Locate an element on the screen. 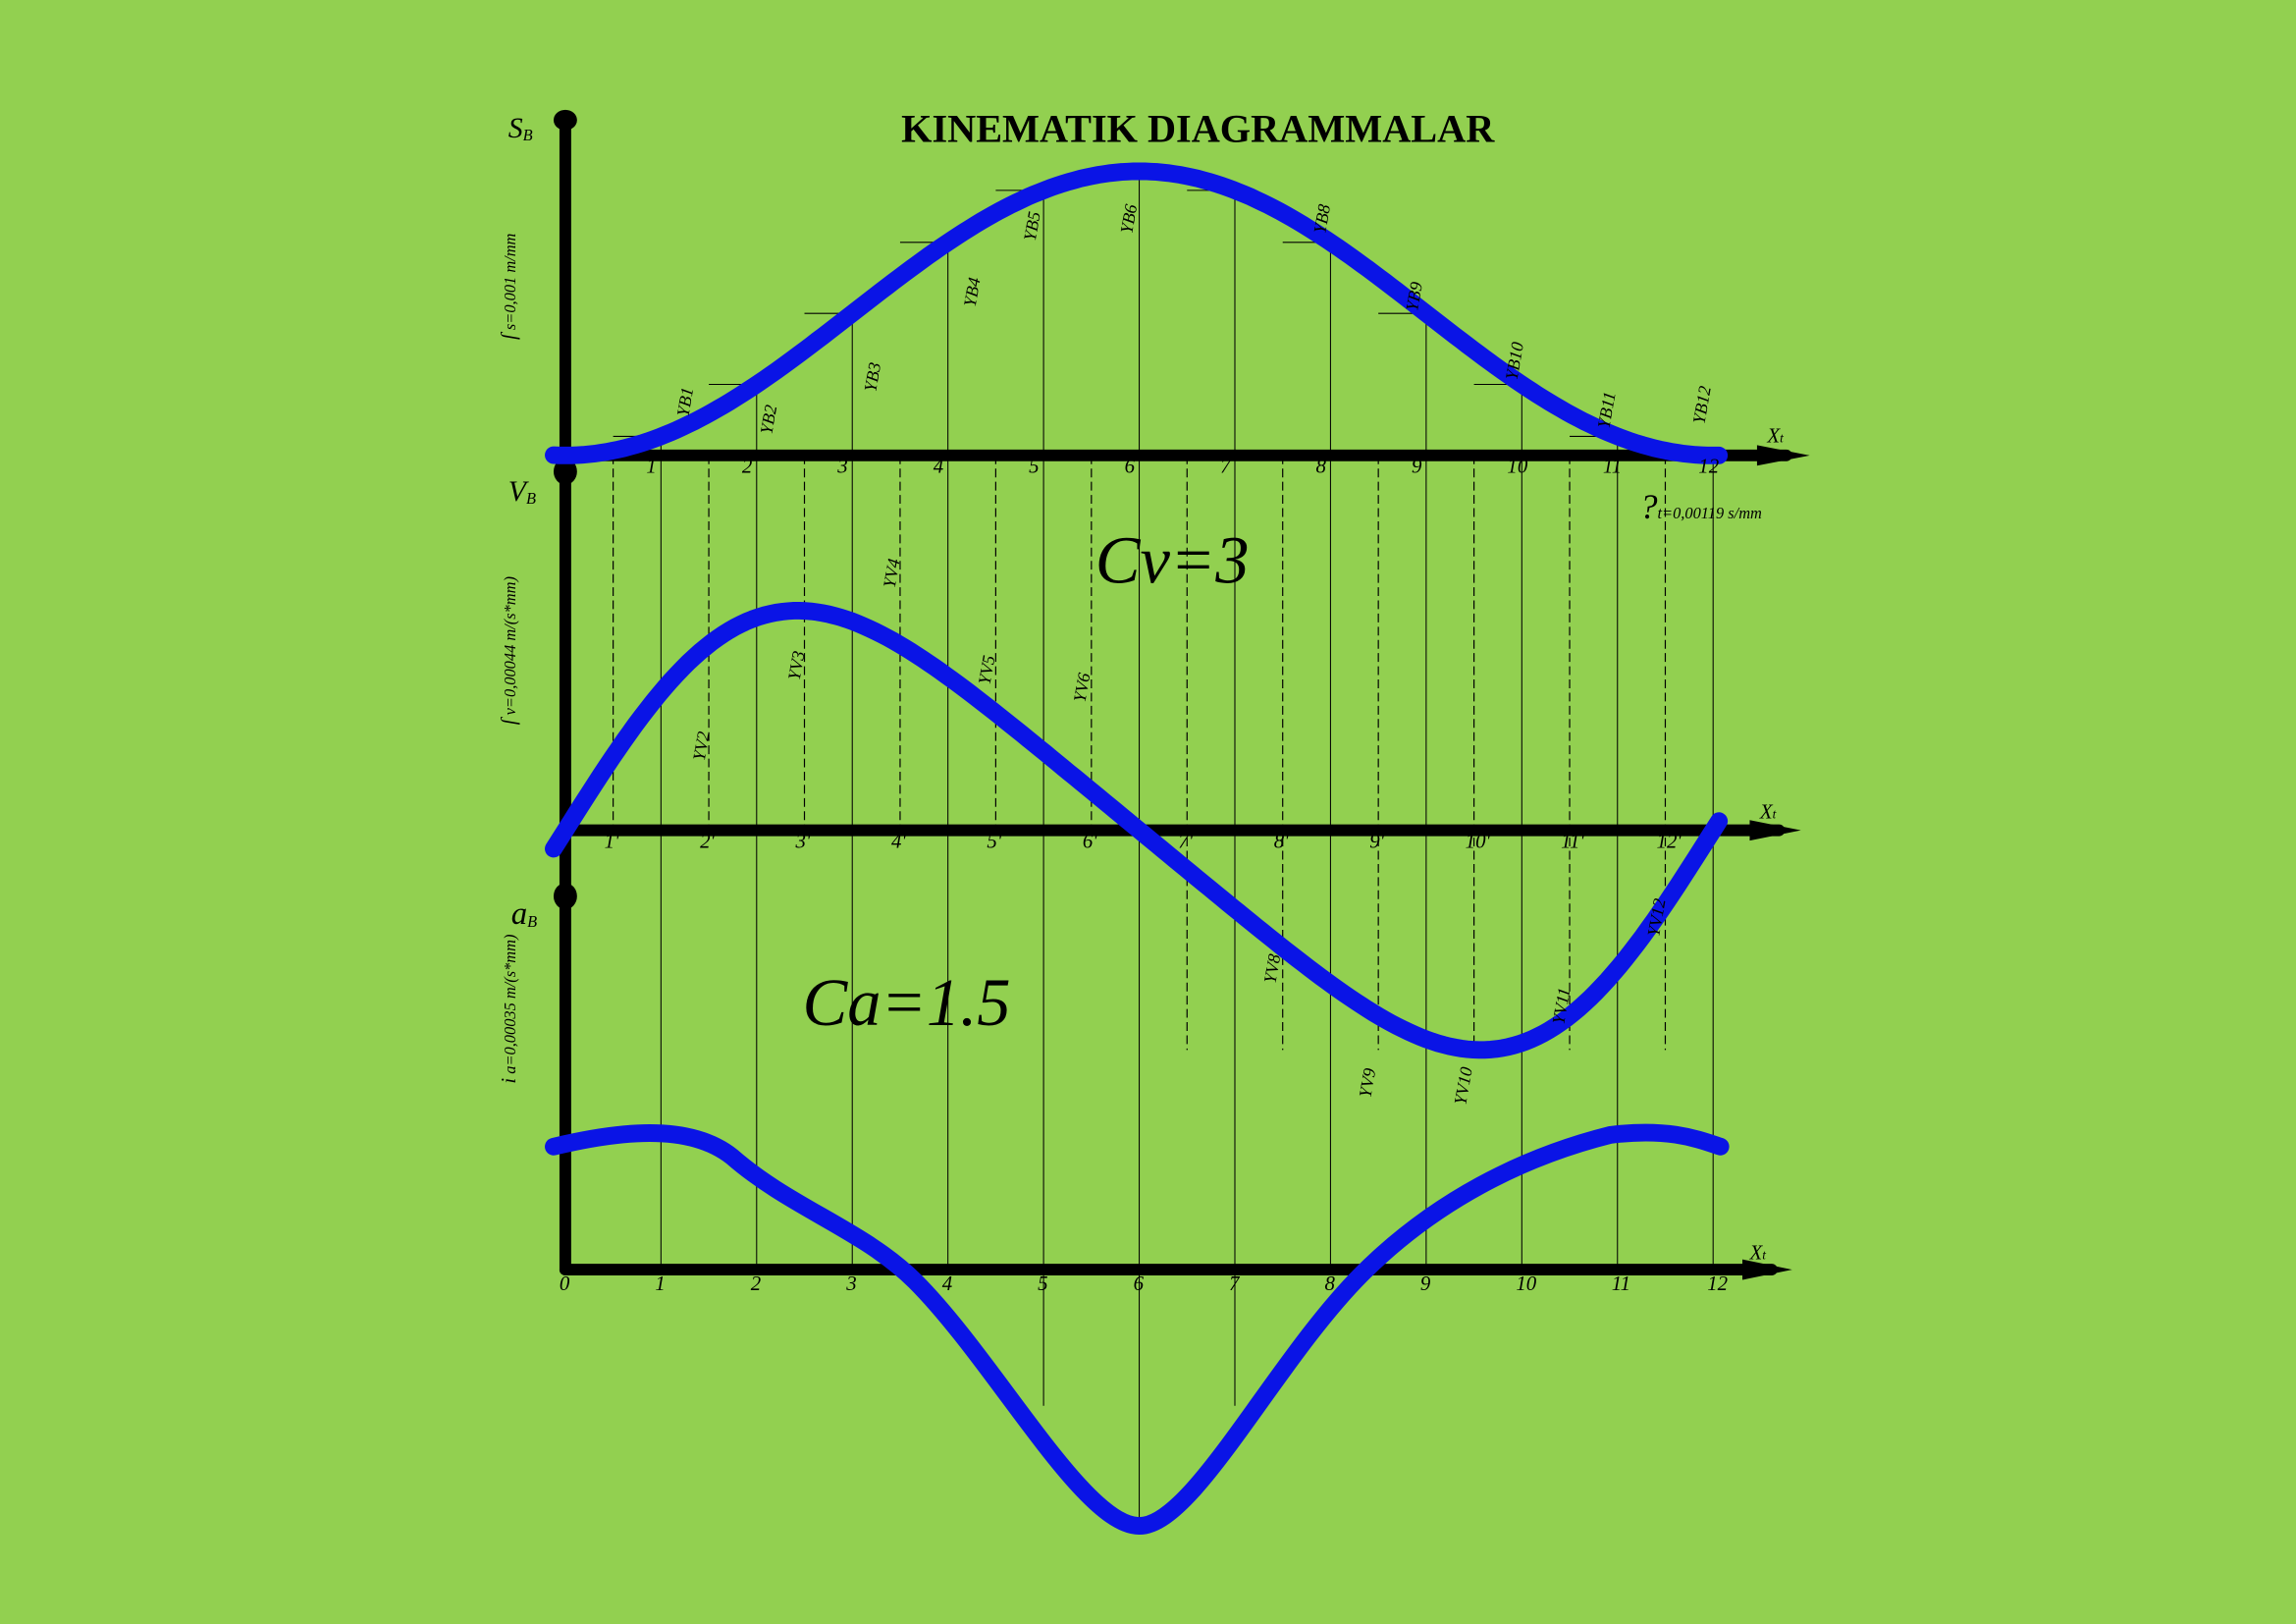 The height and width of the screenshot is (1624, 2296). tick-label: 4' is located at coordinates (898, 841).